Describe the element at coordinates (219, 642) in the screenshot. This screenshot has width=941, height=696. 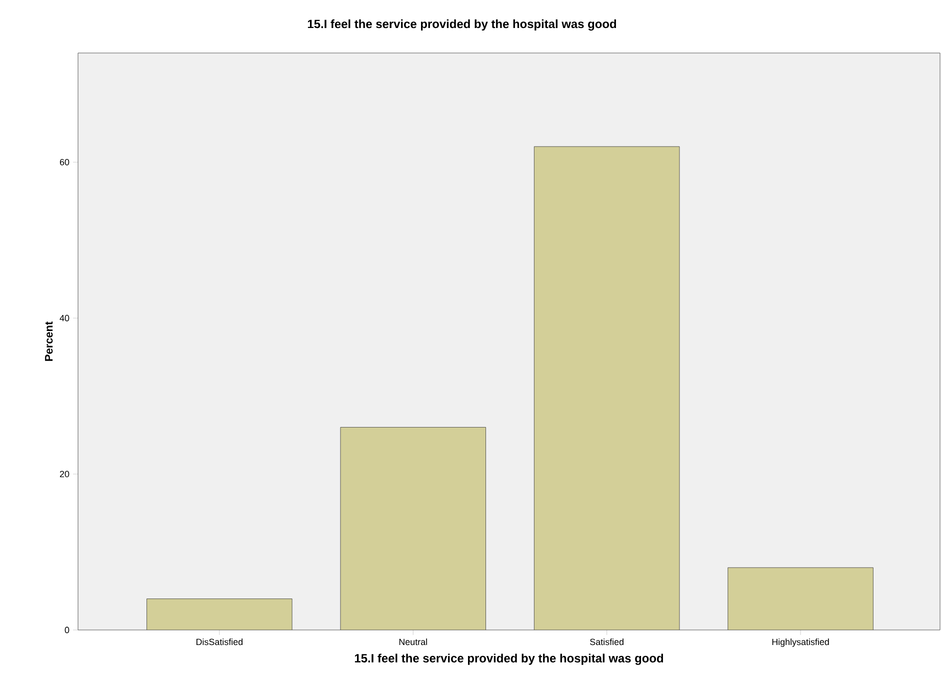
I see `x-tick-label: DisSatisfied` at that location.